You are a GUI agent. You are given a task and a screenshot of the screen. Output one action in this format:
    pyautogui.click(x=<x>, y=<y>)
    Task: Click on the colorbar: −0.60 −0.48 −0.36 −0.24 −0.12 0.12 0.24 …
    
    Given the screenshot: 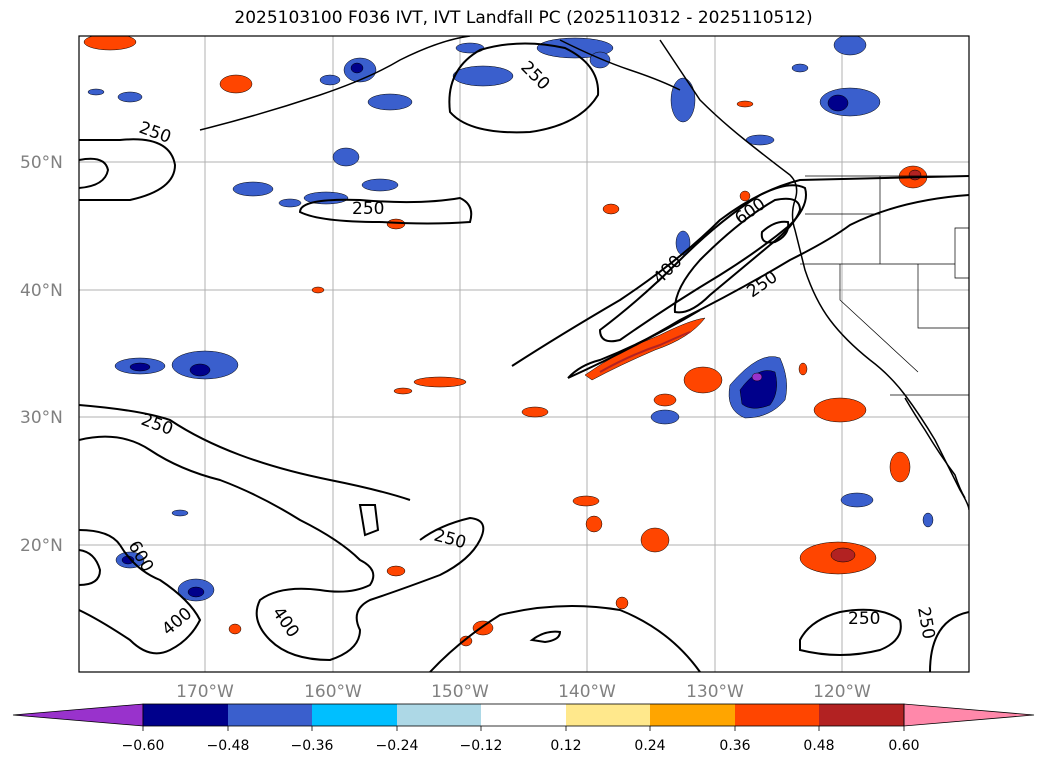 What is the action you would take?
    pyautogui.click(x=523, y=728)
    